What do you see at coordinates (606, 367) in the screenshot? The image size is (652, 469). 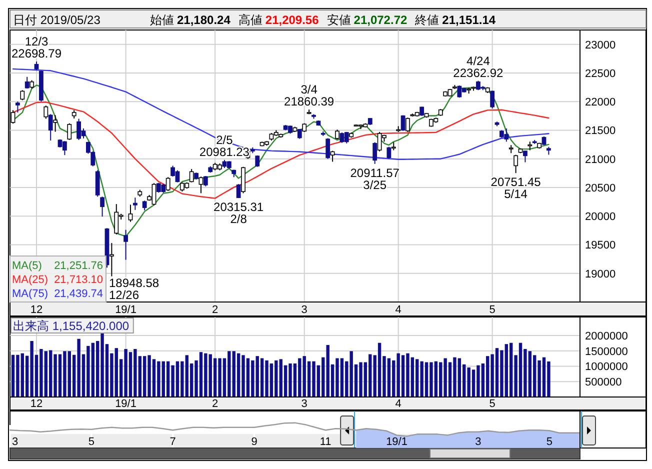 I see `y-tick-label: 1000000` at bounding box center [606, 367].